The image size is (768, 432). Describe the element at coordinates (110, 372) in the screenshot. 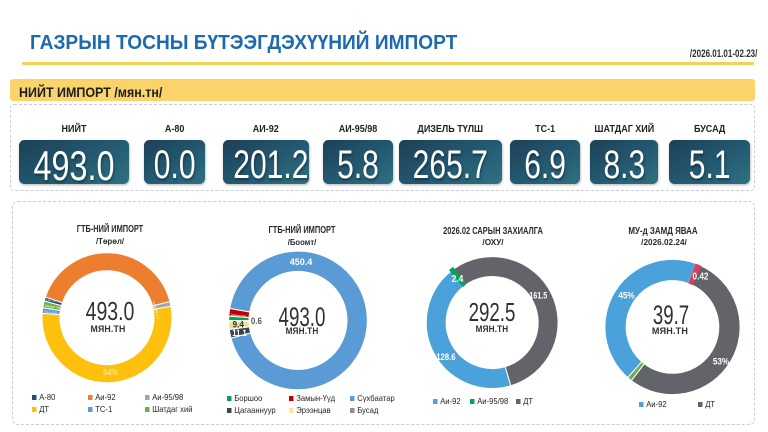

I see `svg-text: 54%` at that location.